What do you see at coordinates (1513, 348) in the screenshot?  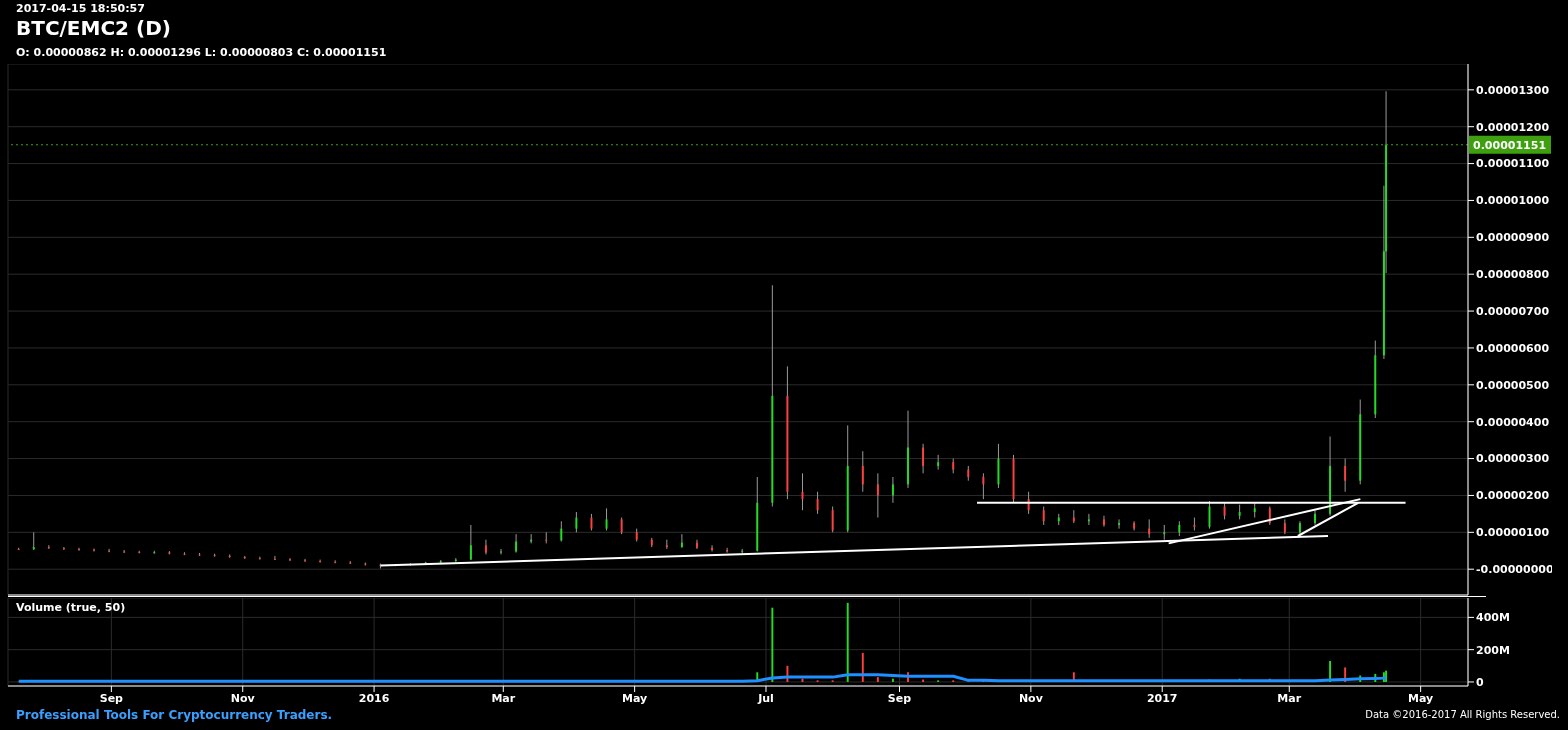 I see `y-tick-label: 0.00000600` at bounding box center [1513, 348].